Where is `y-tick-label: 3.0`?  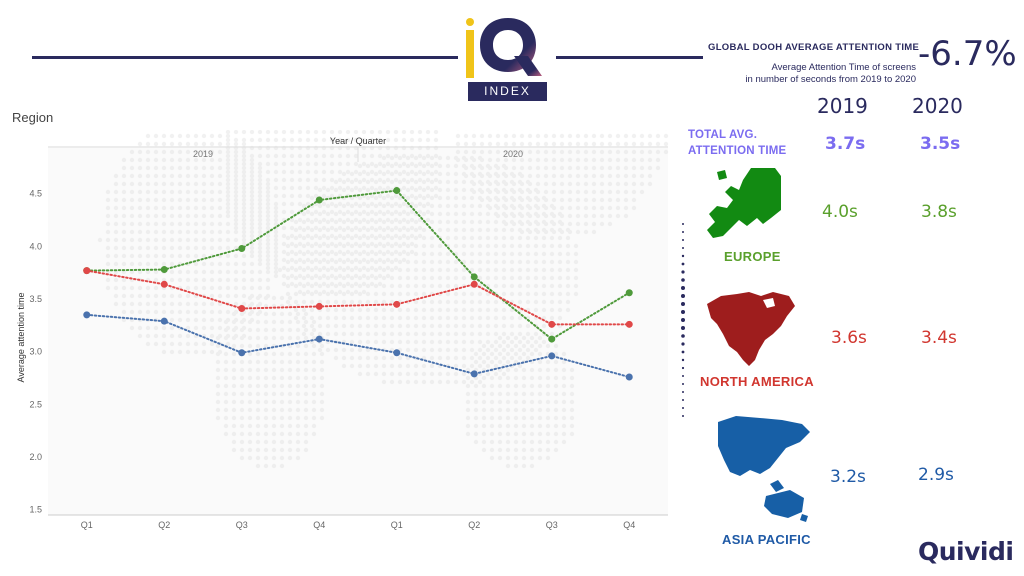
y-tick-label: 3.0 is located at coordinates (35, 352).